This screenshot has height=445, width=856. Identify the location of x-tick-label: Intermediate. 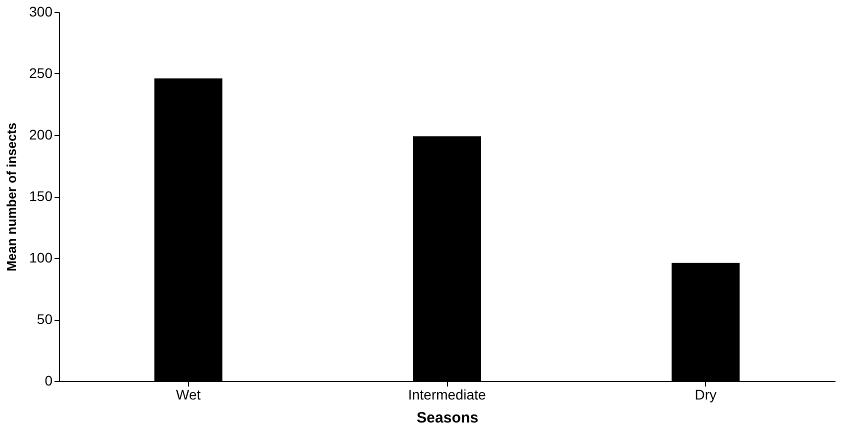
(447, 394).